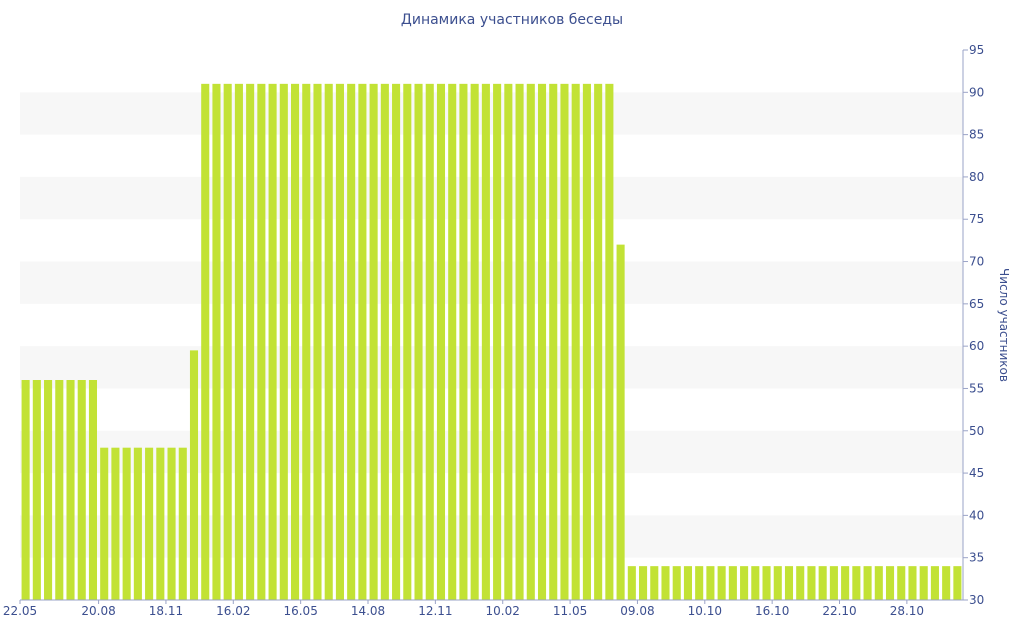  What do you see at coordinates (300, 611) in the screenshot?
I see `x-tick-label: 16.05` at bounding box center [300, 611].